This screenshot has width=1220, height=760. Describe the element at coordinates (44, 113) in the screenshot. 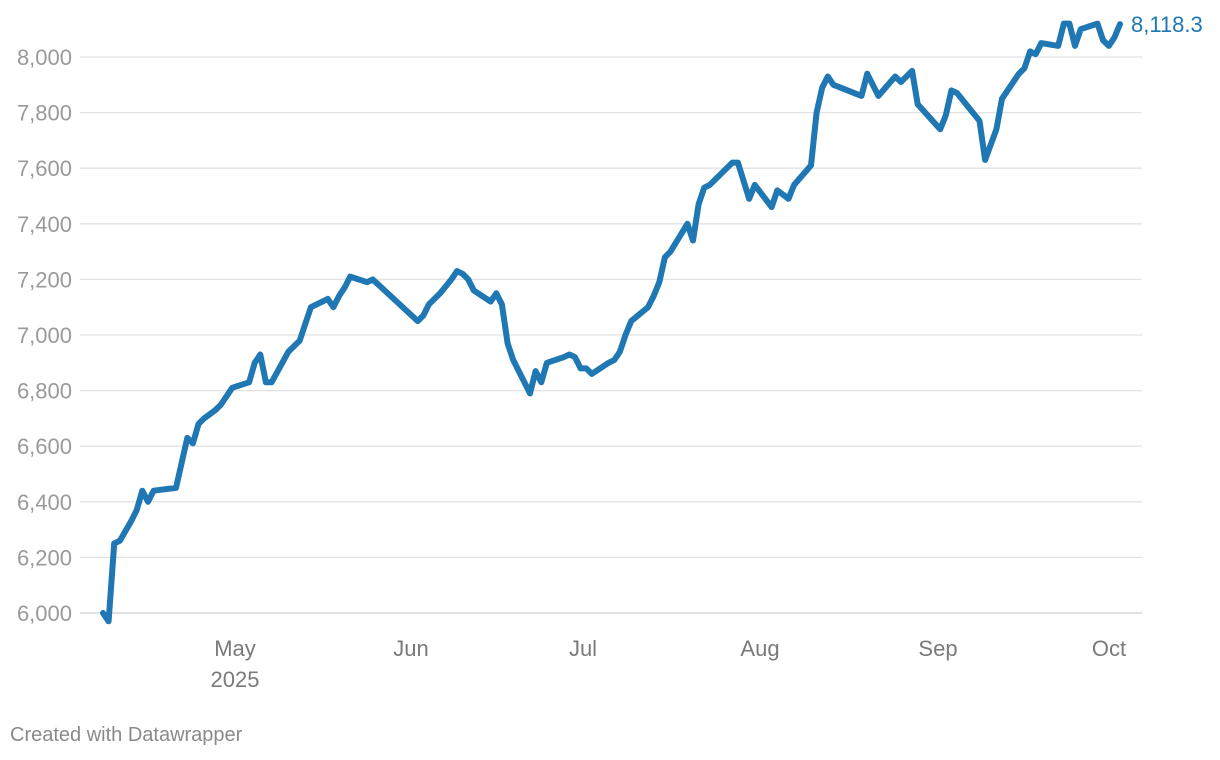

I see `y-tick-label: 7,800` at that location.